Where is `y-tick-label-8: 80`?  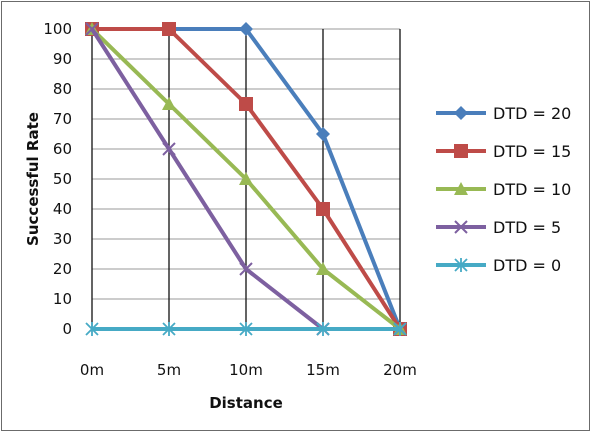 y-tick-label-8: 80 is located at coordinates (62, 89).